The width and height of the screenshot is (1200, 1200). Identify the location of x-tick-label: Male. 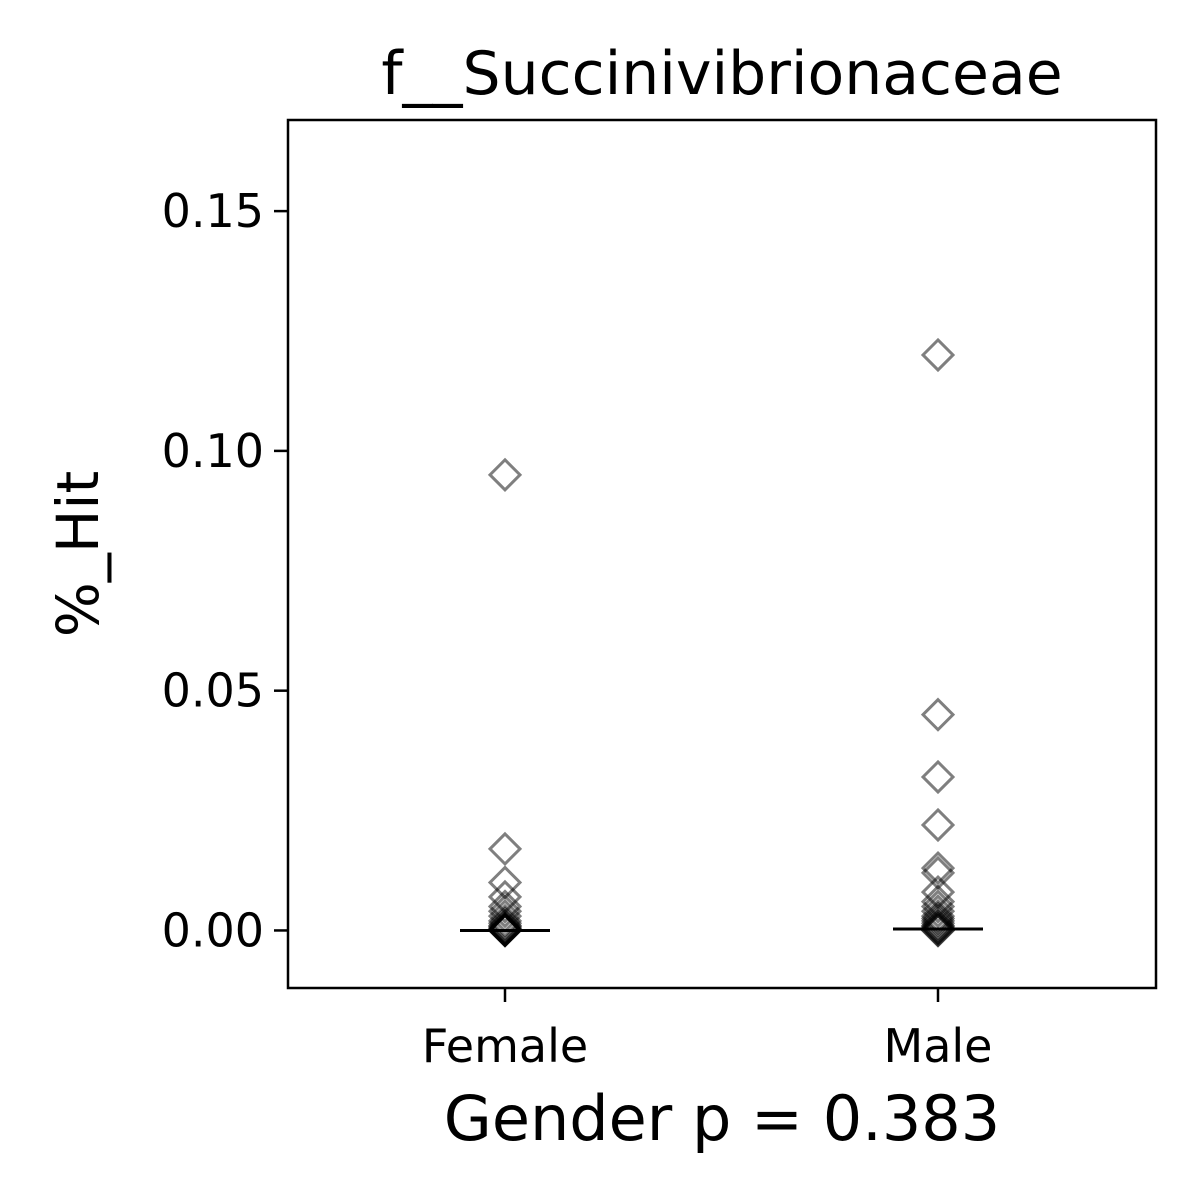
(938, 1046).